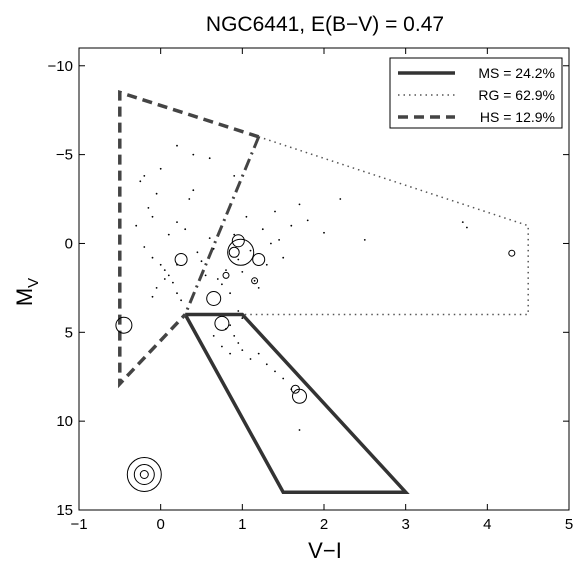 This screenshot has height=574, width=581. What do you see at coordinates (24, 297) in the screenshot?
I see `y-axis-label-main: M` at bounding box center [24, 297].